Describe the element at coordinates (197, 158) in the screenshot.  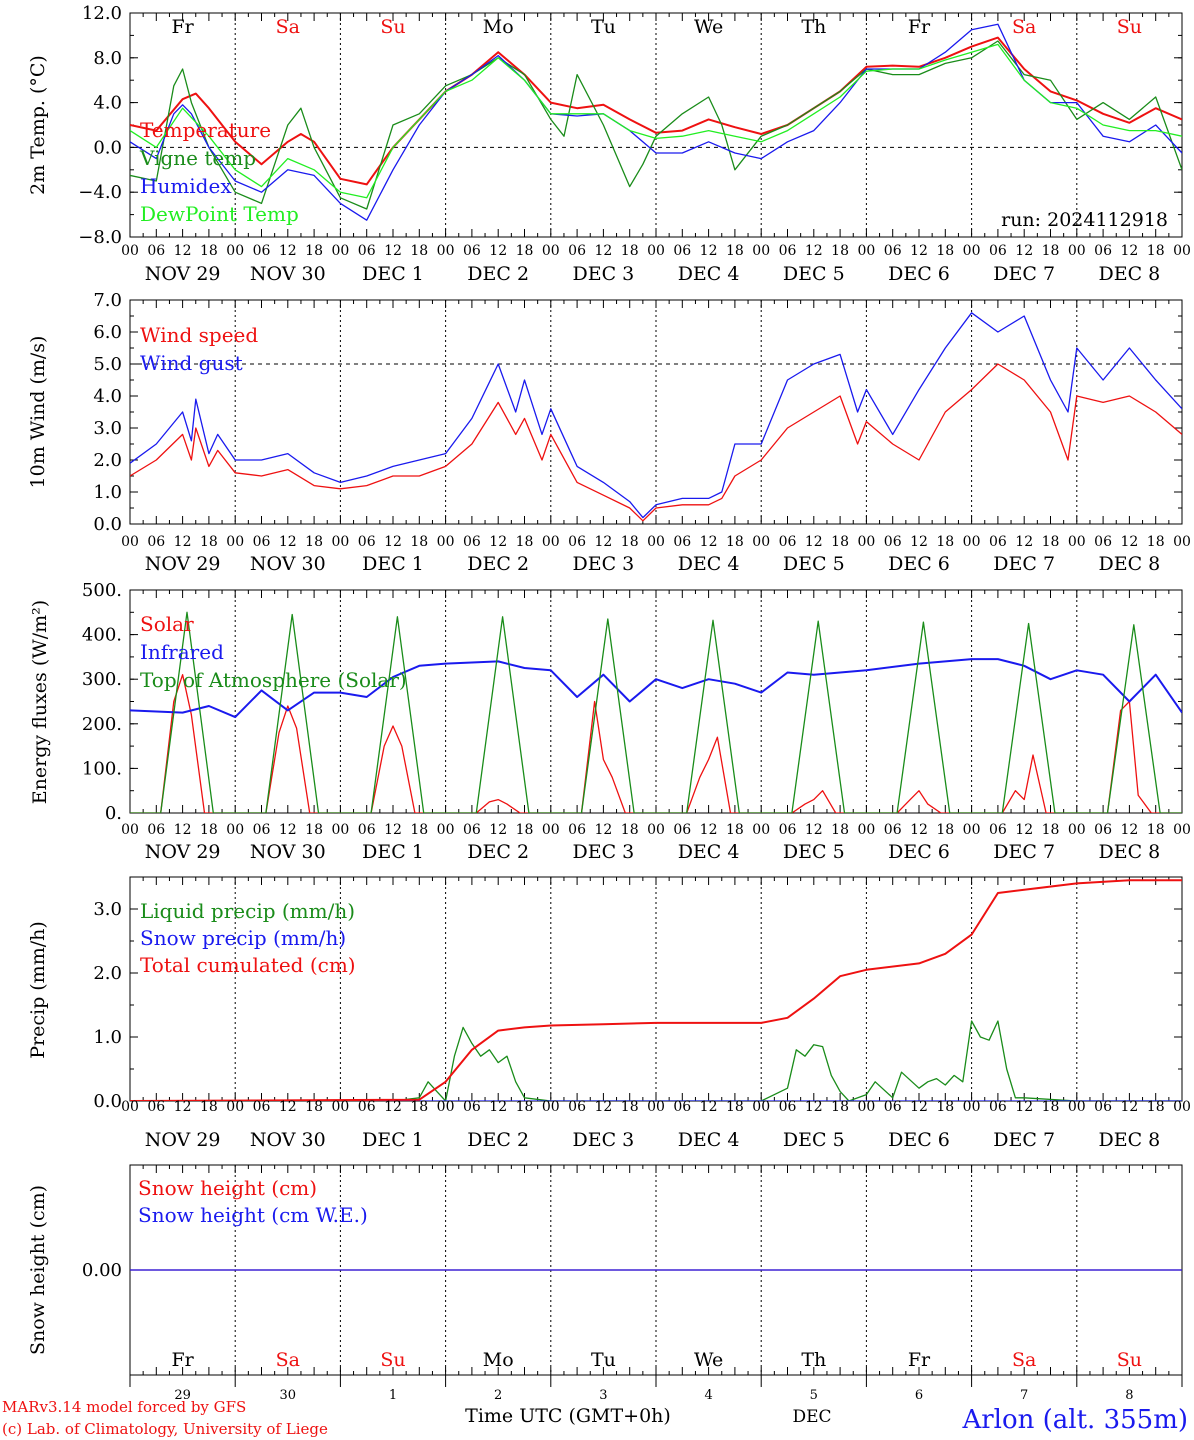
I see `legend-entry: Vigne temp` at that location.